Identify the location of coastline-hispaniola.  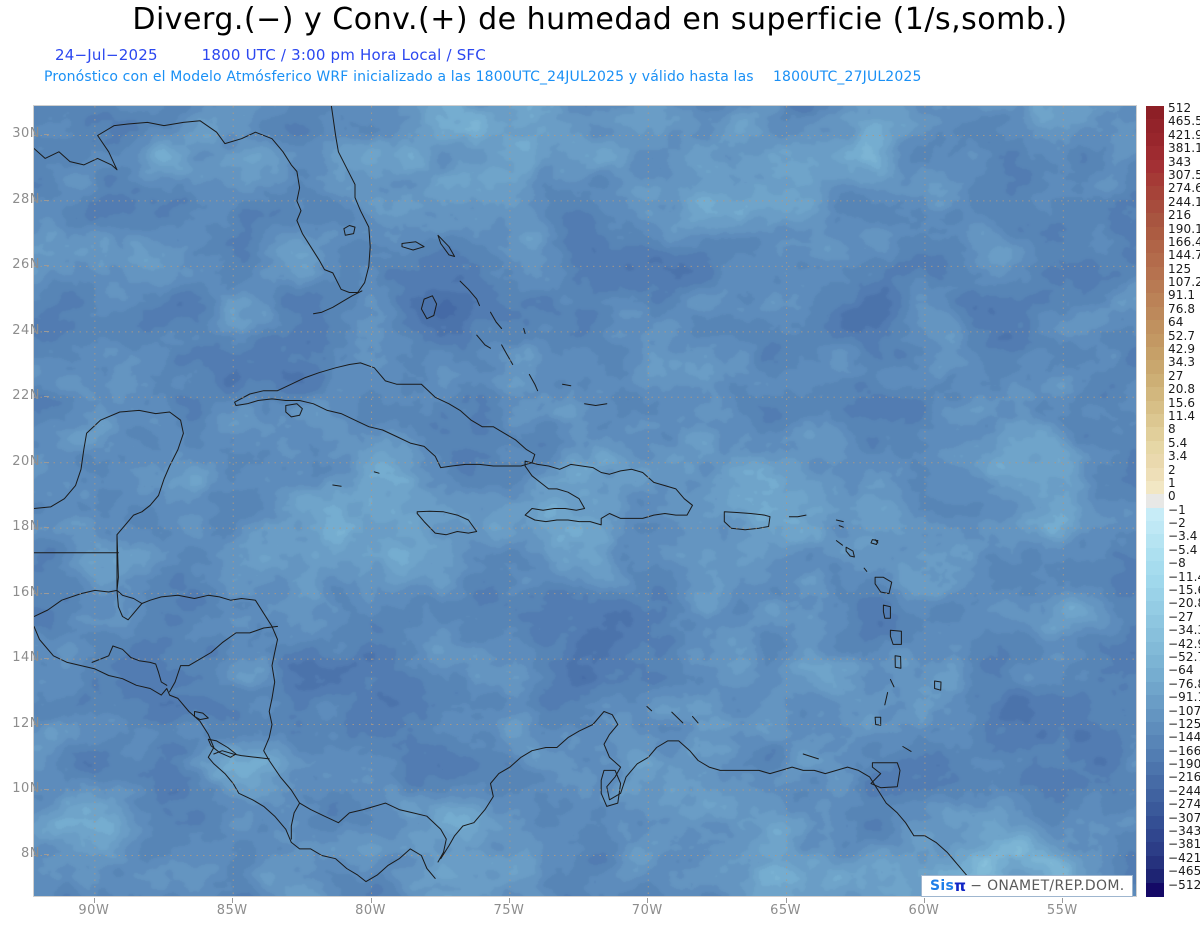
(608, 493).